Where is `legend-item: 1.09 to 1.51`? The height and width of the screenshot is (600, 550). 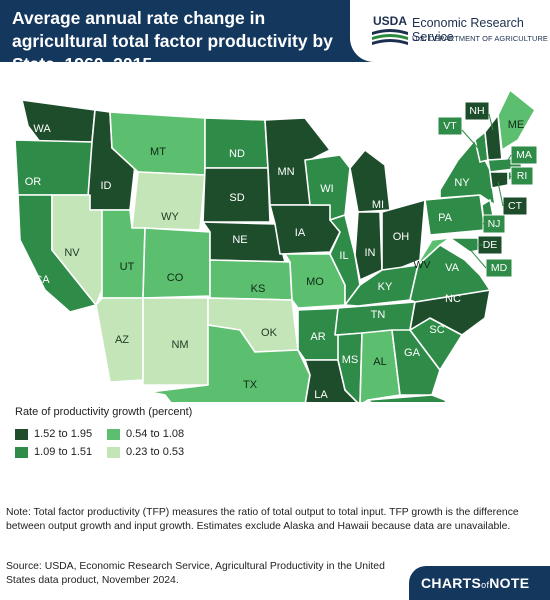
legend-item: 1.09 to 1.51 is located at coordinates (61, 452).